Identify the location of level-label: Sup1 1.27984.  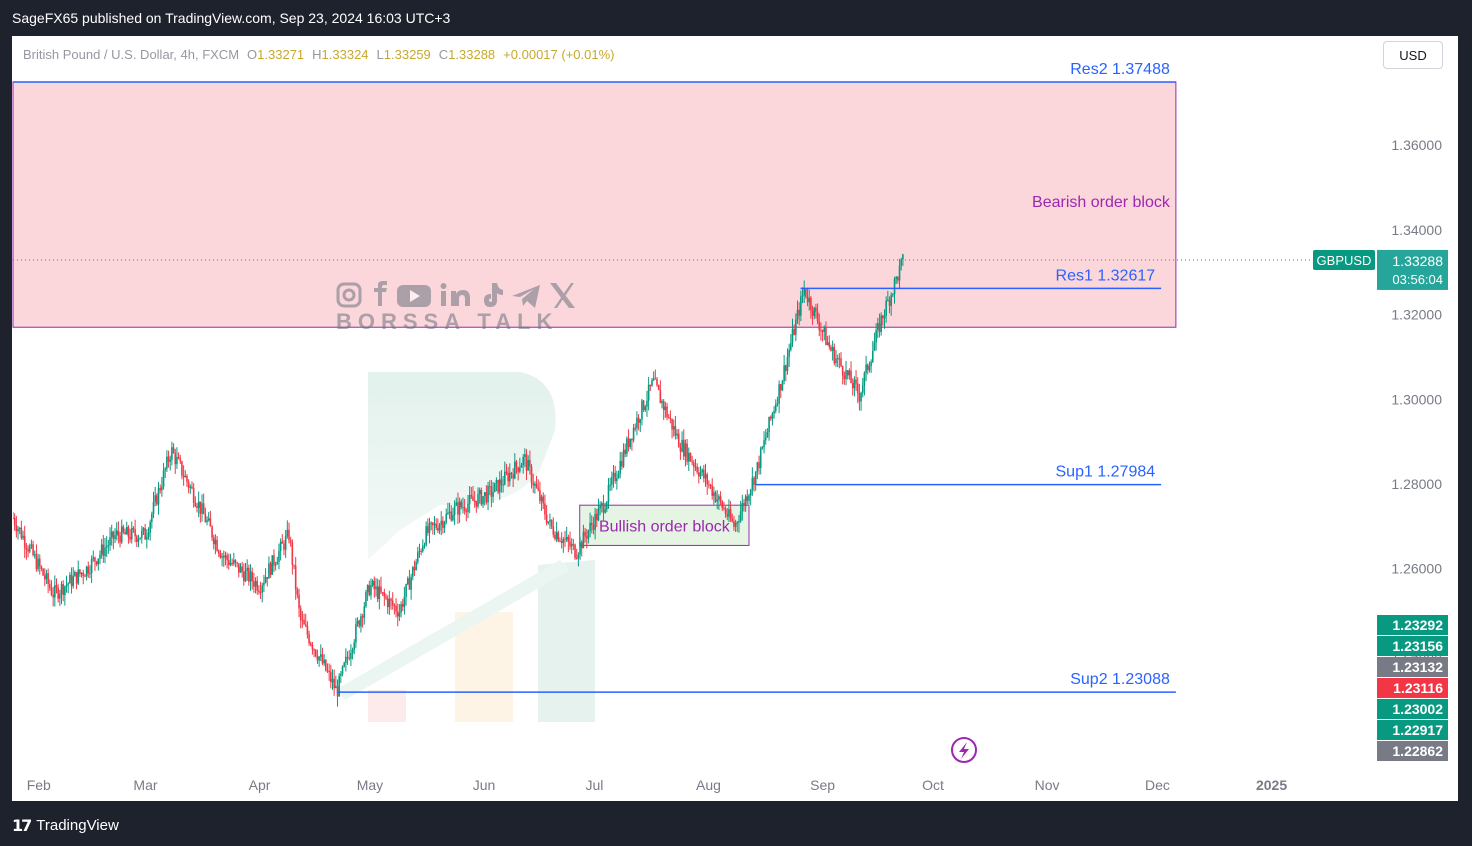
(1106, 472).